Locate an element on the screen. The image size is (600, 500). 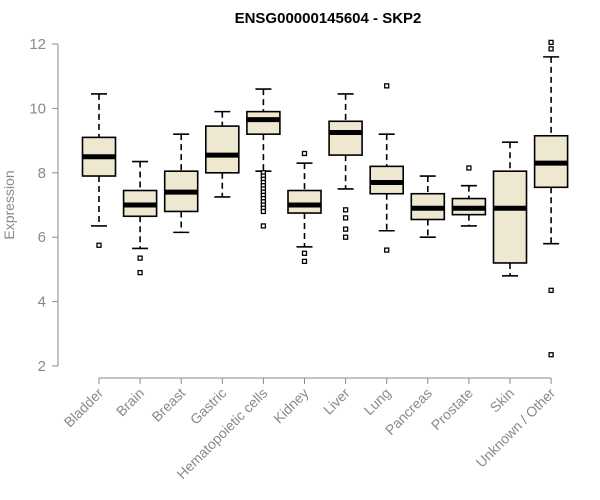
y-tick-label: 4 is located at coordinates (42, 302).